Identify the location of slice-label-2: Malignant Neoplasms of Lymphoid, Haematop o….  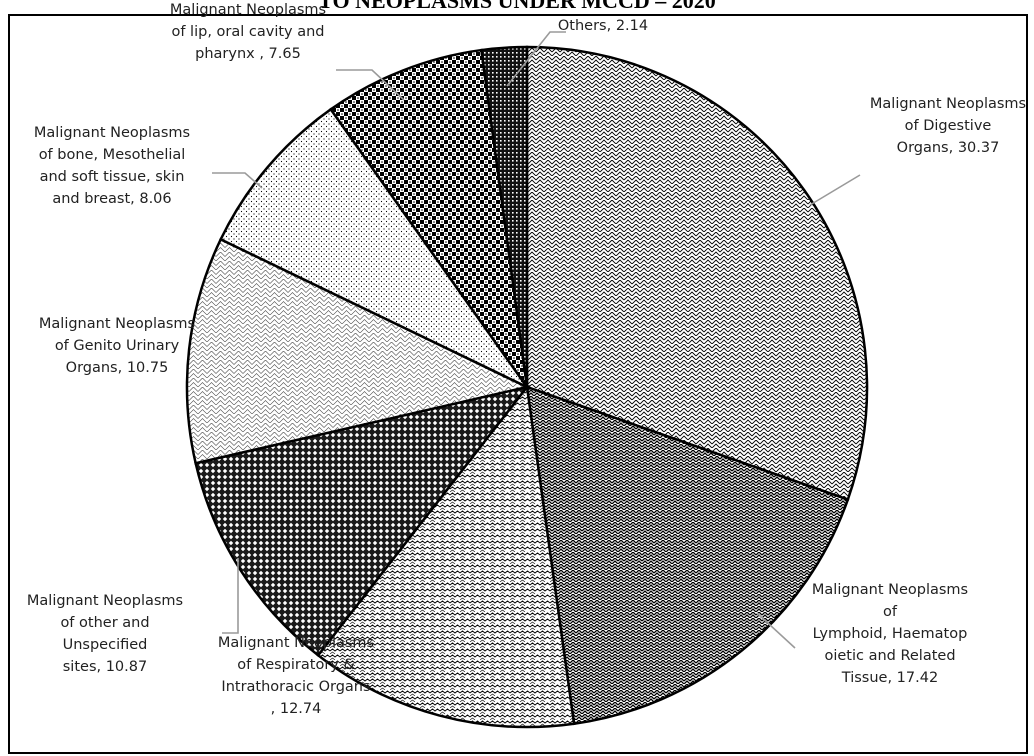
(890, 634).